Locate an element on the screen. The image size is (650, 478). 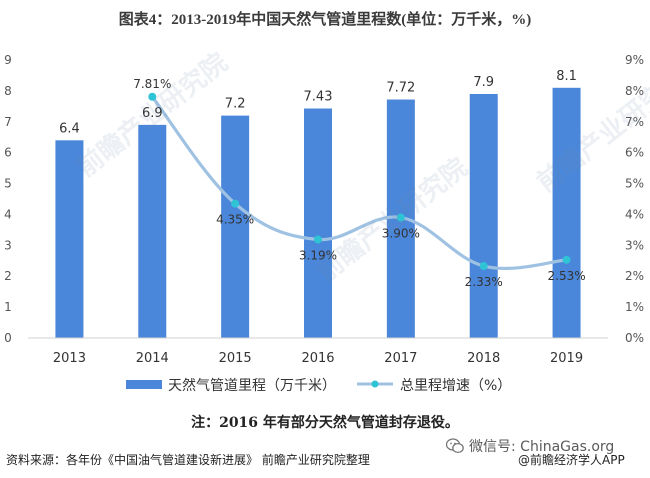
x-tick-2014: 2014 is located at coordinates (152, 358).